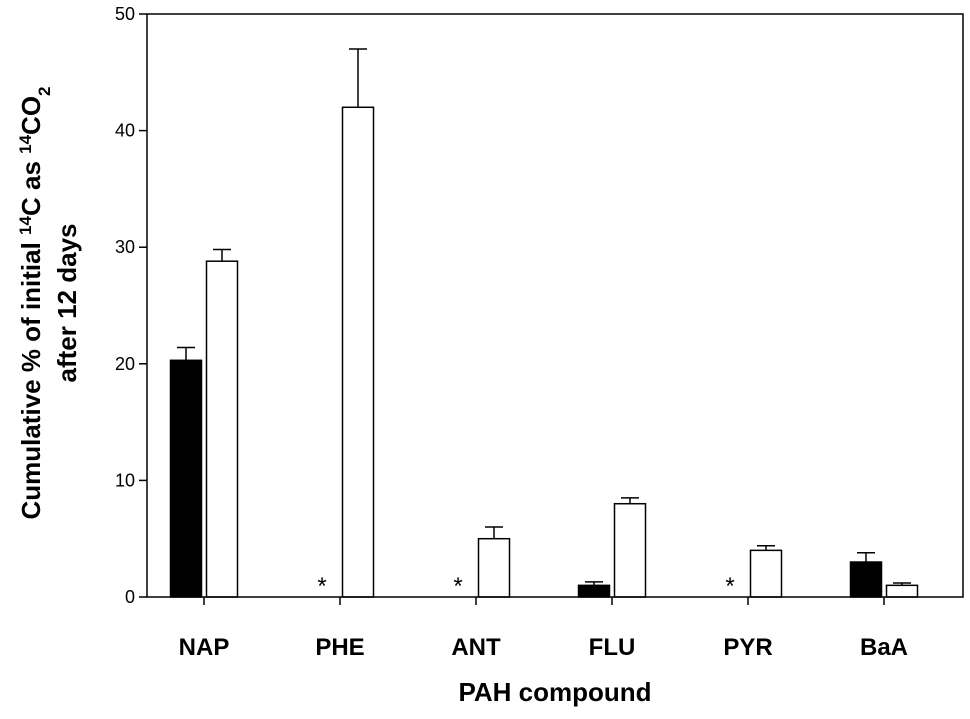 Image resolution: width=970 pixels, height=719 pixels. Describe the element at coordinates (125, 480) in the screenshot. I see `y-tick-label: 10` at that location.